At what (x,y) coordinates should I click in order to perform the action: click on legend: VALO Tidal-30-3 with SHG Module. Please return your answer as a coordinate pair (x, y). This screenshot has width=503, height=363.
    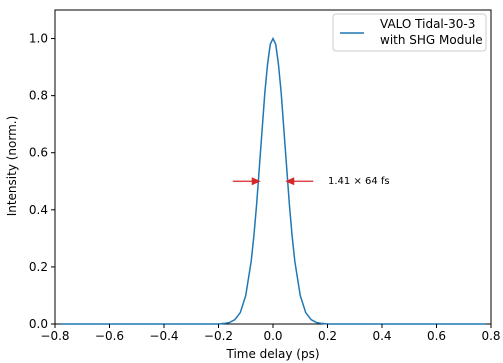
    Looking at the image, I should click on (409, 32).